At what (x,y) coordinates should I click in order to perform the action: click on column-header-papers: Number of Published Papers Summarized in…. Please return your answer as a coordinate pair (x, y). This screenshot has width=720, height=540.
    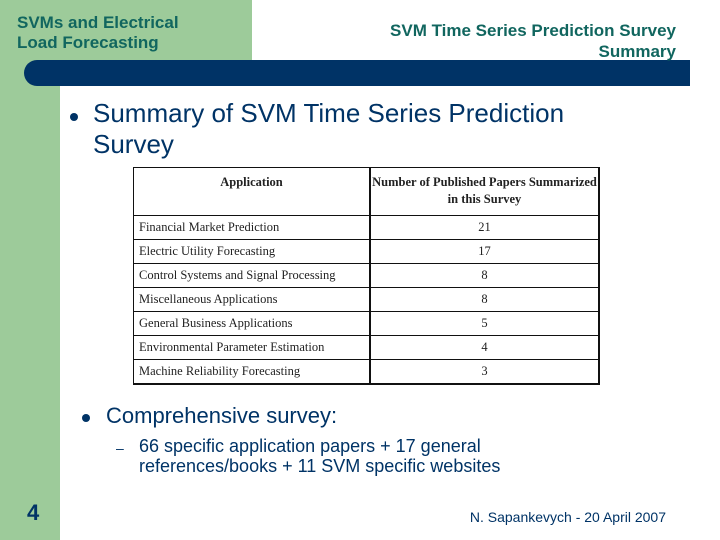
    Looking at the image, I should click on (485, 191).